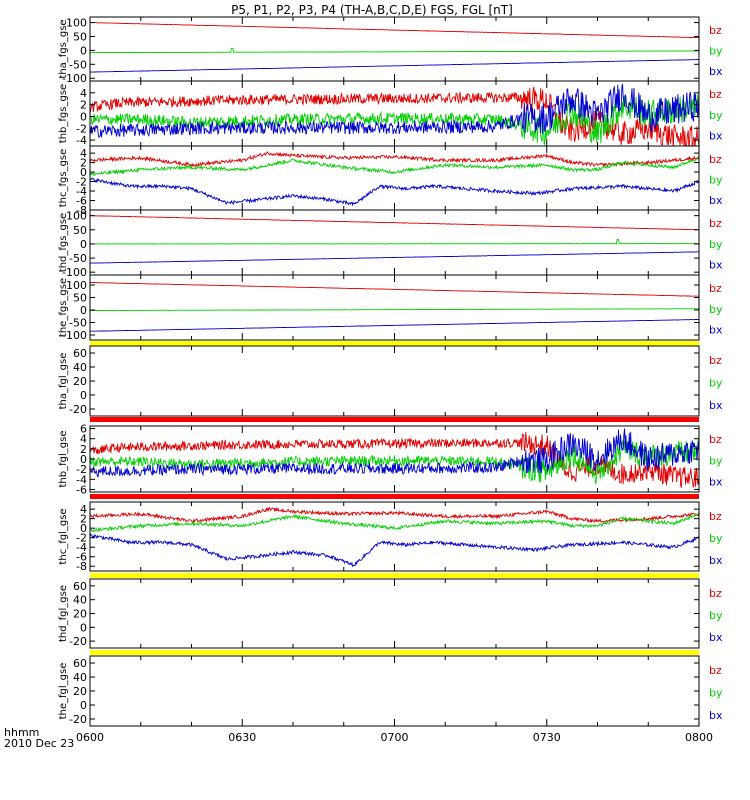 The image size is (750, 800). What do you see at coordinates (547, 737) in the screenshot?
I see `x-tick-label: 0730` at bounding box center [547, 737].